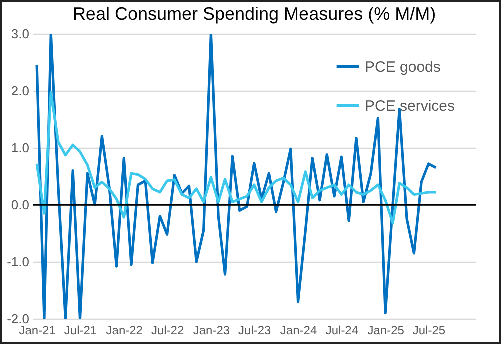  Describe the element at coordinates (386, 331) in the screenshot. I see `x-tick-label: Jan-25` at that location.